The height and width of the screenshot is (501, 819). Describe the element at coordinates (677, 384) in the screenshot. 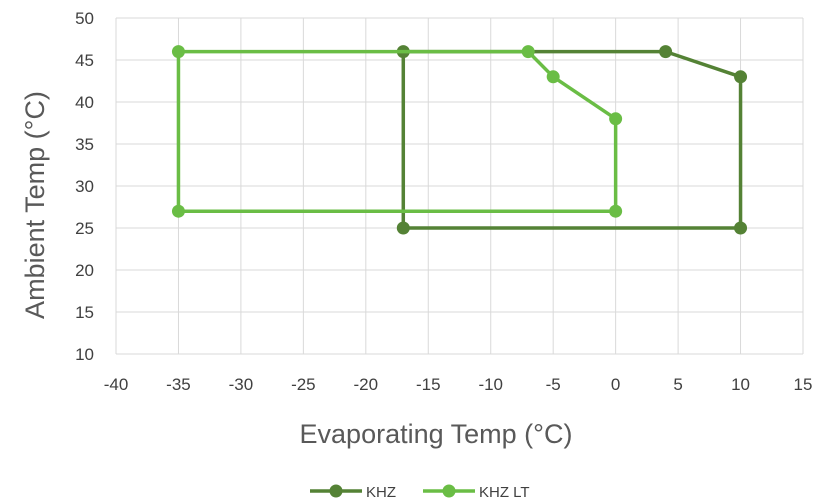

I see `x-tick-label: 5` at that location.